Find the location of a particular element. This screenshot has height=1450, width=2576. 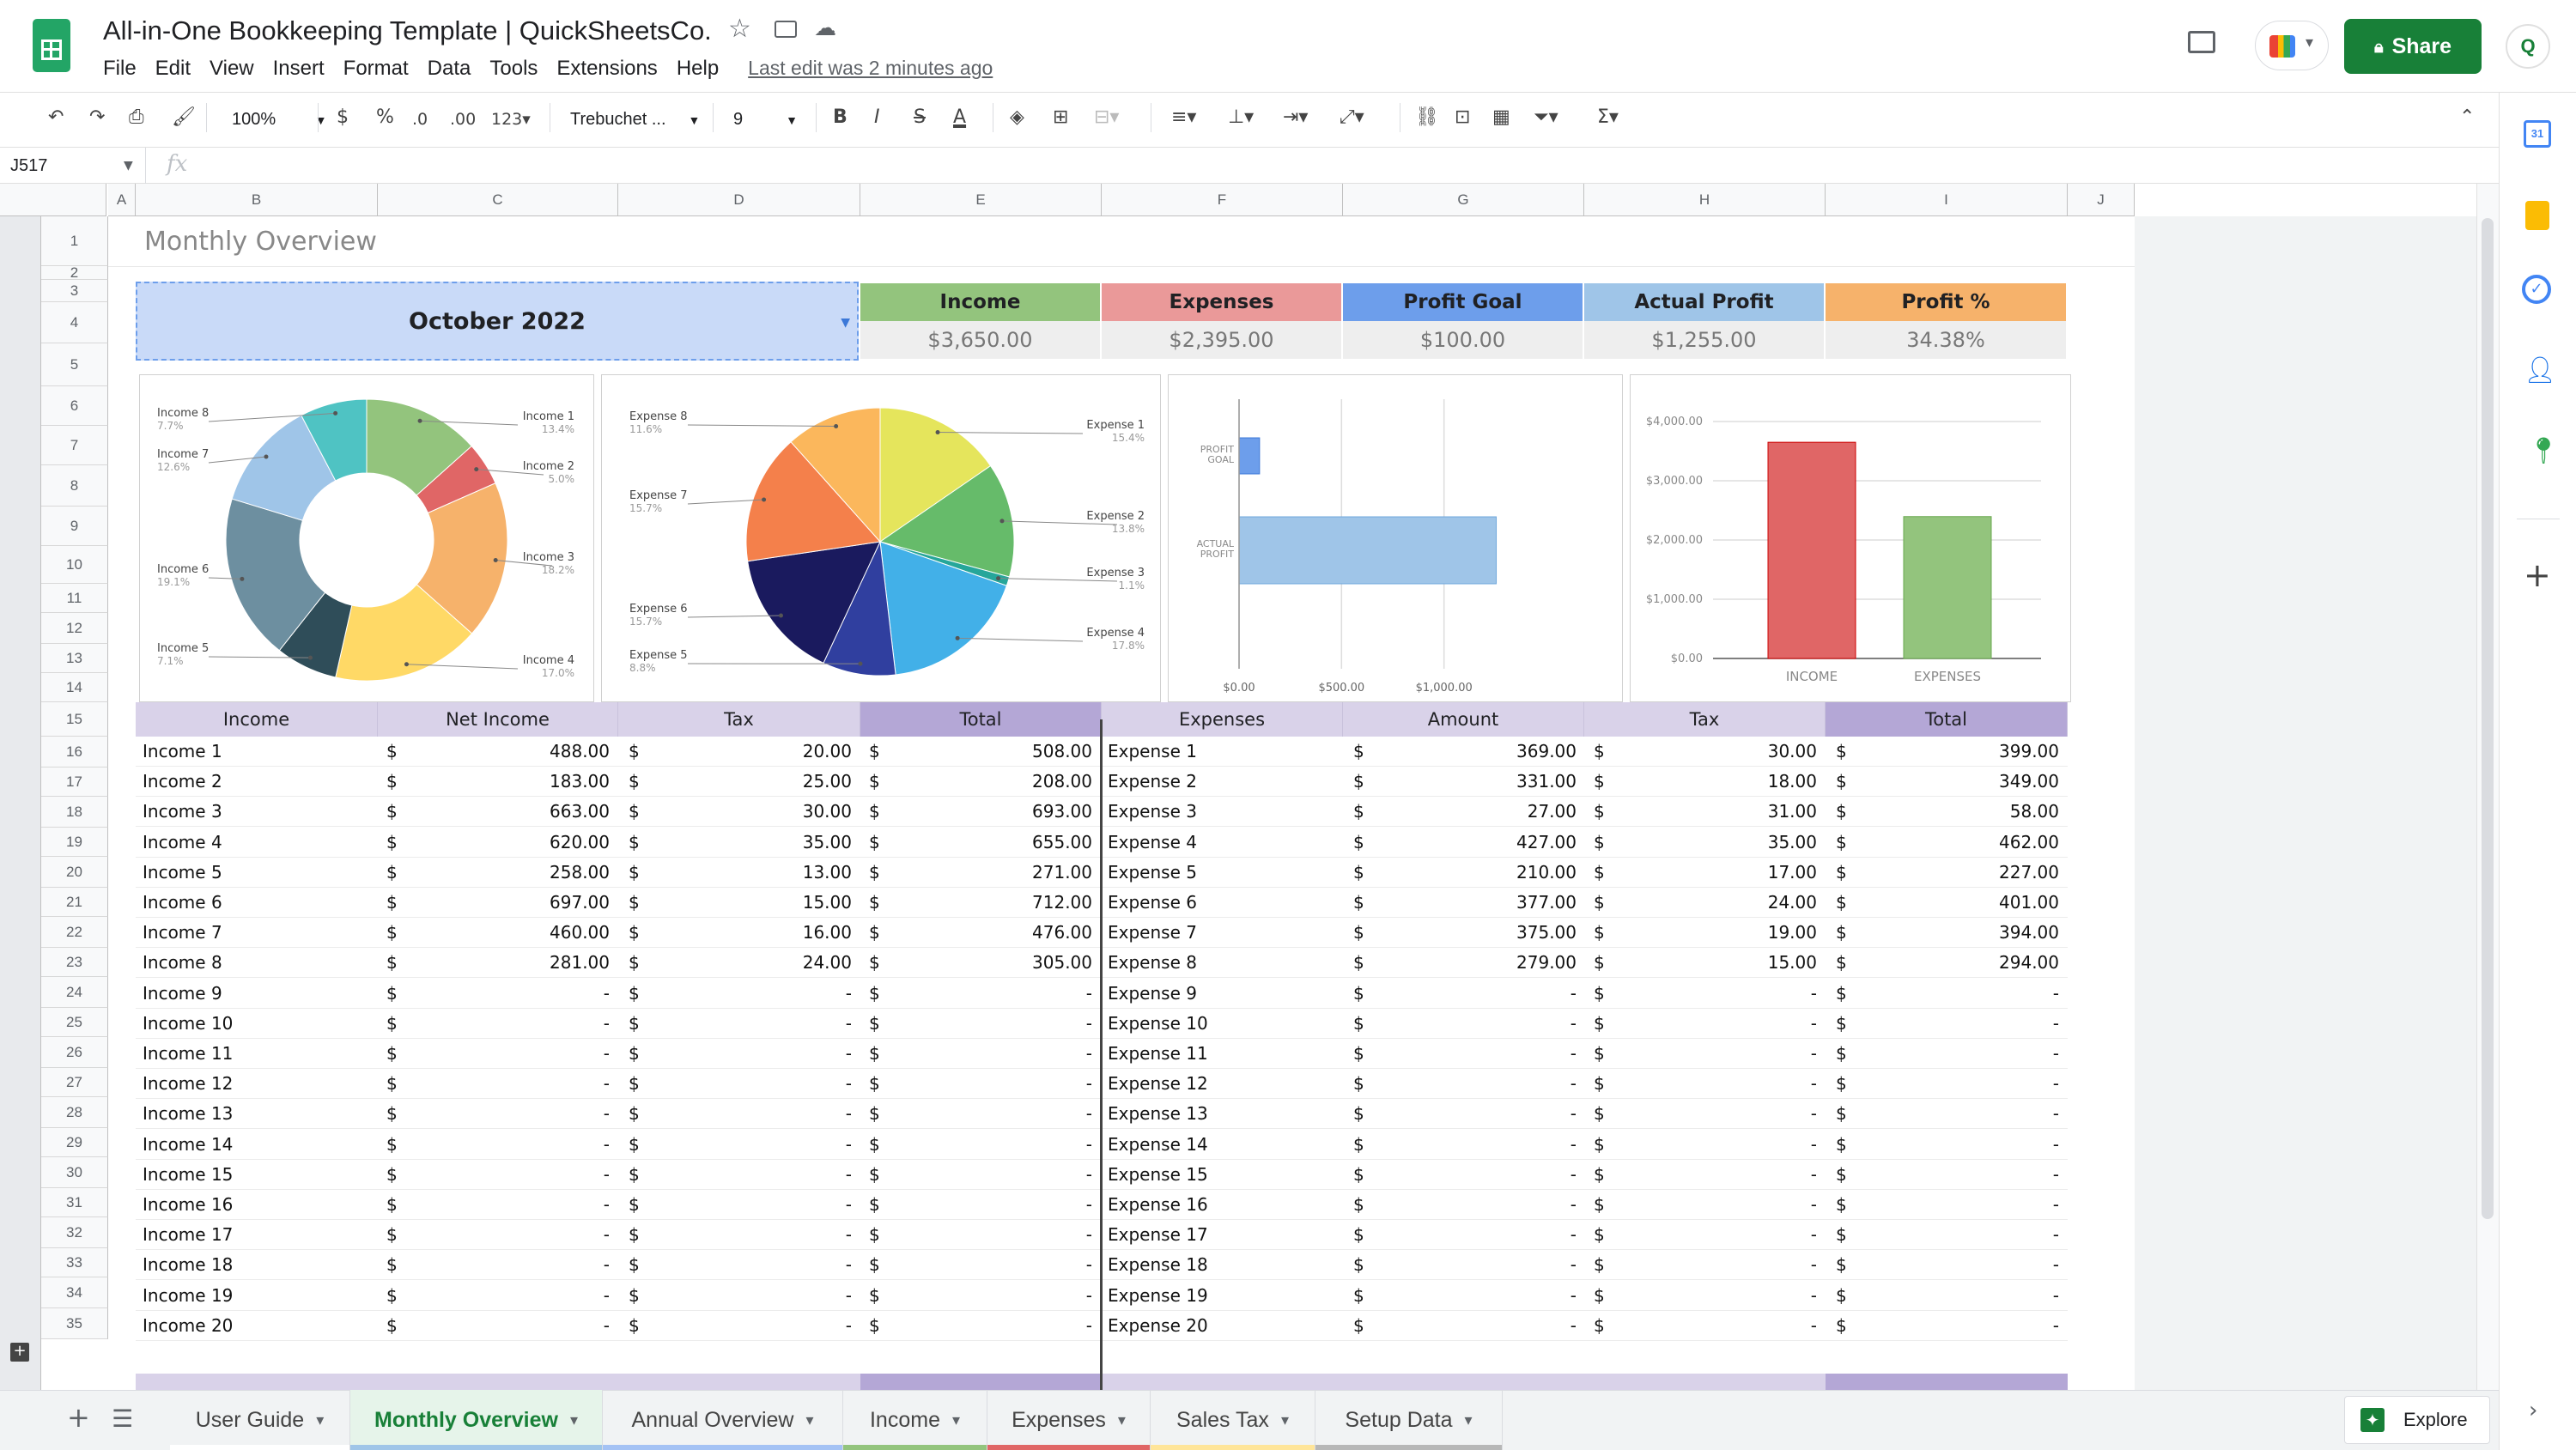

expense-total-cell: 58.00 is located at coordinates (2034, 811).